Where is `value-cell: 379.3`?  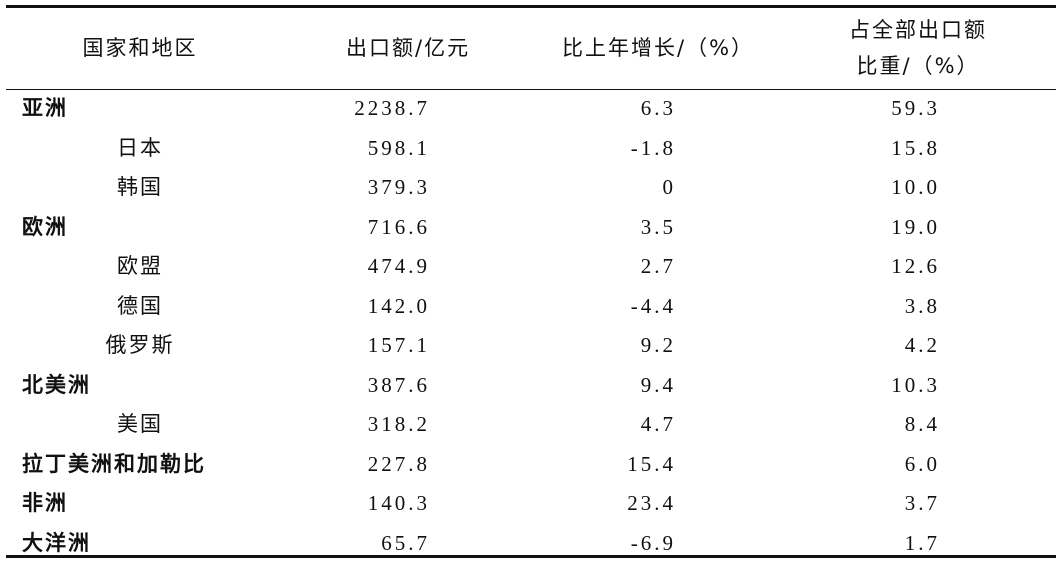
value-cell: 379.3 is located at coordinates (398, 187).